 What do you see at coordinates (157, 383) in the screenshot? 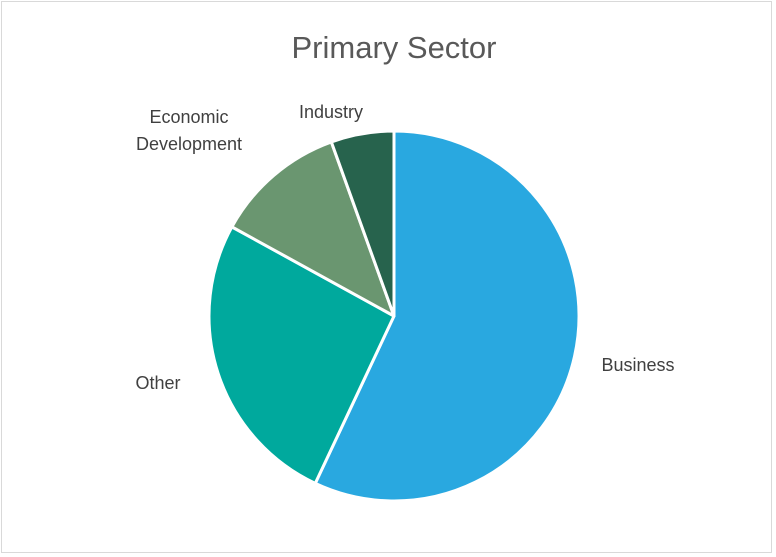
I see `slice-label-other: Other` at bounding box center [157, 383].